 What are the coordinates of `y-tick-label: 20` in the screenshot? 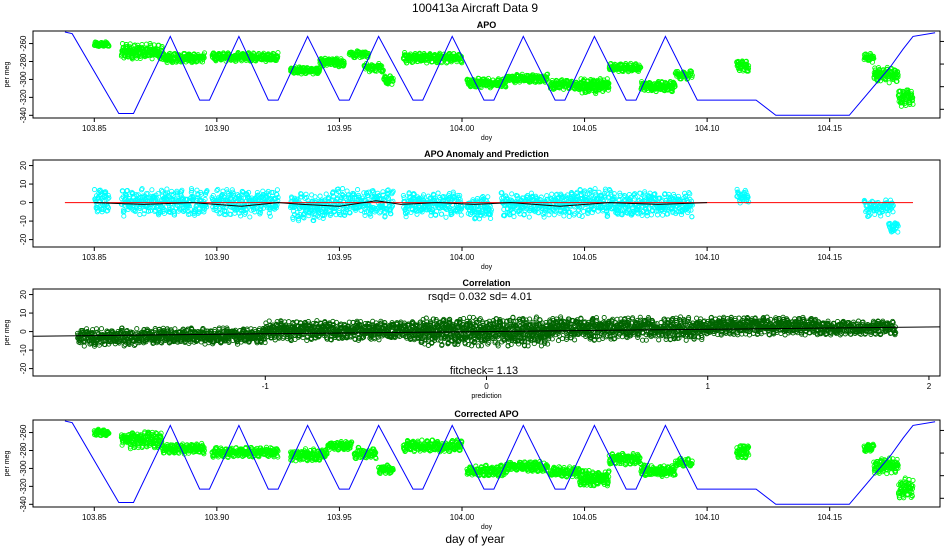 It's located at (23, 294).